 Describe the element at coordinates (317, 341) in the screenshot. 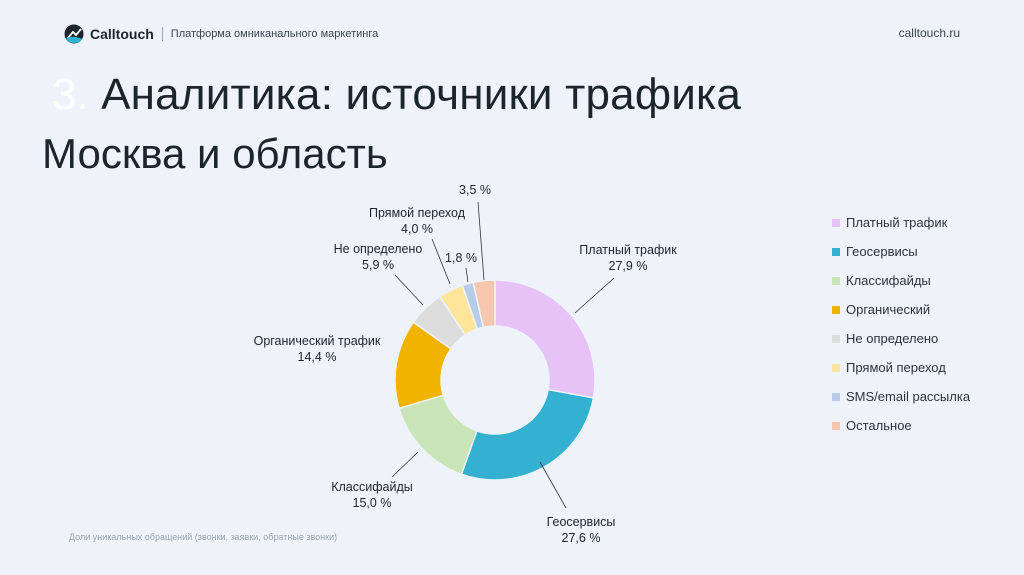

I see `slice-label-4: Органический трафик` at that location.